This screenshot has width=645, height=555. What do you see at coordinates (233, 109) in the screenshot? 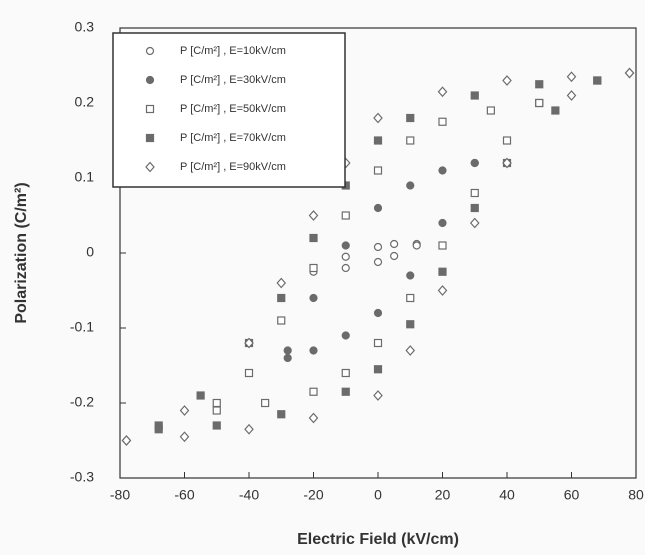
I see `legend-label: P [C/m²] , E=50kV/cm` at bounding box center [233, 109].